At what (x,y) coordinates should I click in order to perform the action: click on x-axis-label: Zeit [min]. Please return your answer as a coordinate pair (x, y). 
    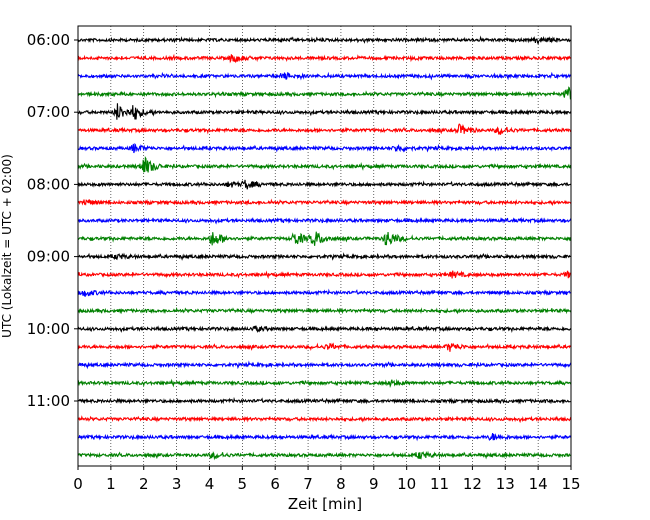
    Looking at the image, I should click on (325, 504).